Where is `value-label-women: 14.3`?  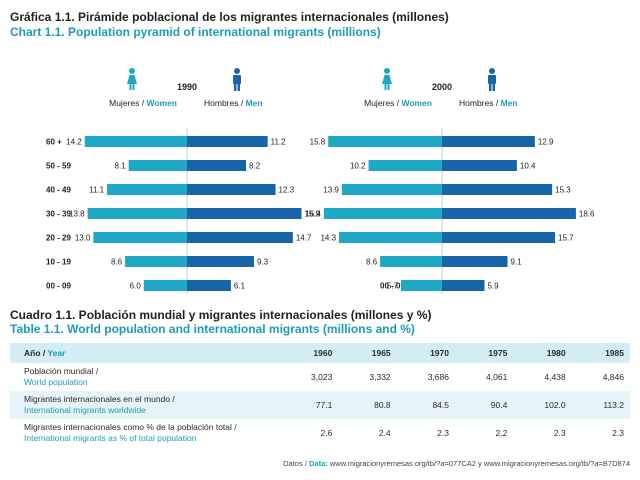 value-label-women: 14.3 is located at coordinates (328, 238).